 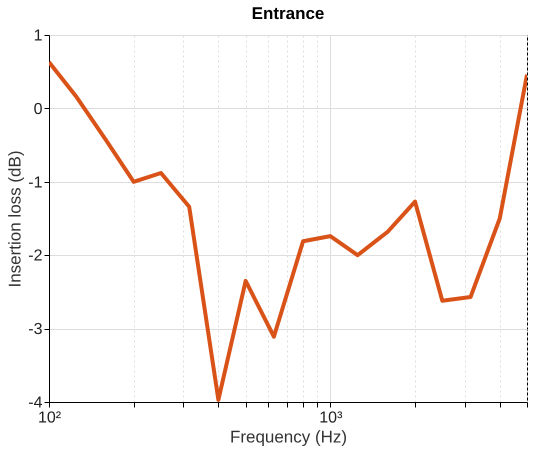 I want to click on y-tick-label: -4, so click(x=35, y=403).